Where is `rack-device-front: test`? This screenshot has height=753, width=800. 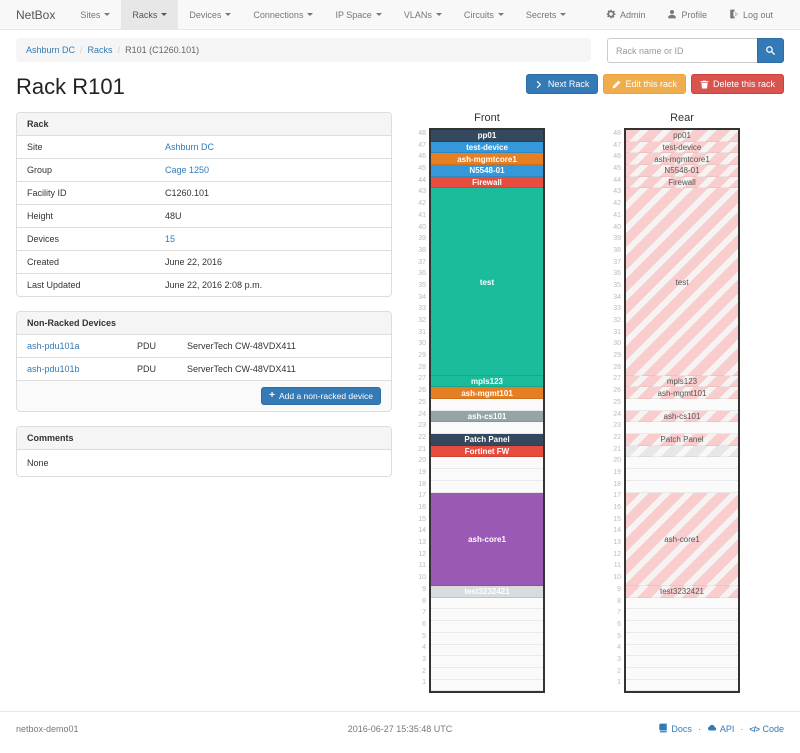
rack-device-front: test is located at coordinates (487, 282).